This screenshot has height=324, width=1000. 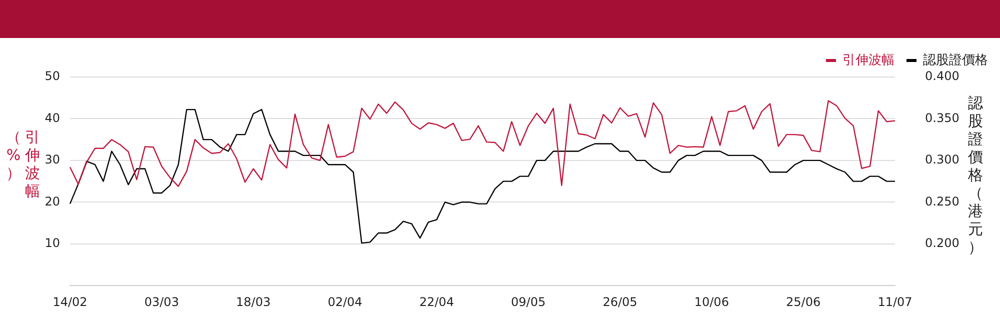 I want to click on y-tick-label: 40, so click(x=52, y=117).